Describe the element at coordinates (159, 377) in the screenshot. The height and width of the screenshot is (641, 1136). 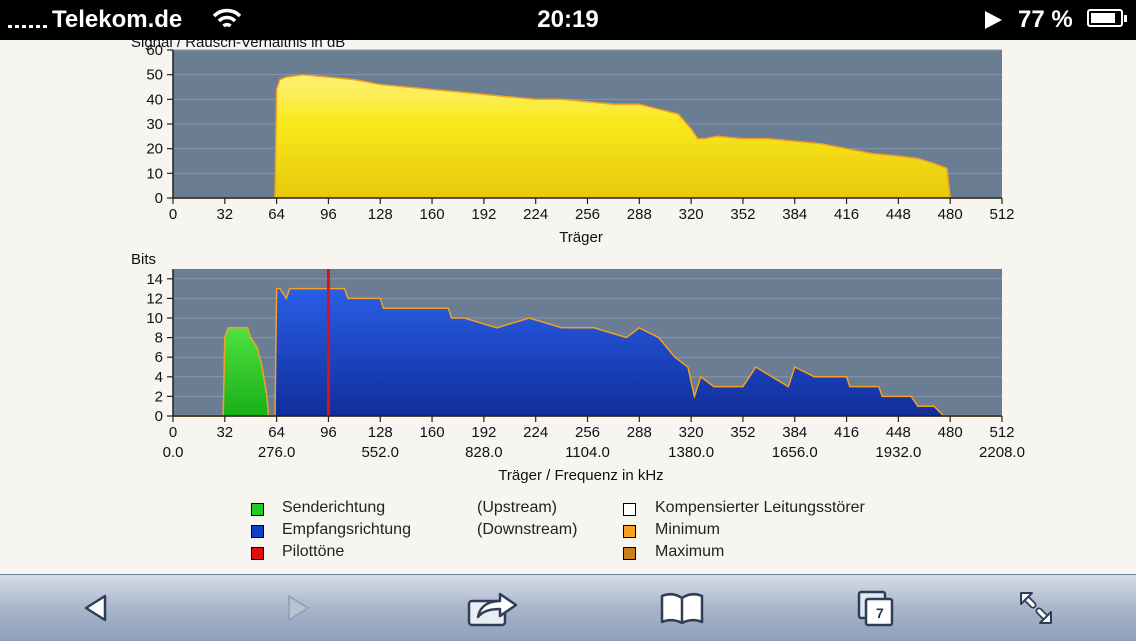
I see `bits-y-tick-label: 4` at that location.